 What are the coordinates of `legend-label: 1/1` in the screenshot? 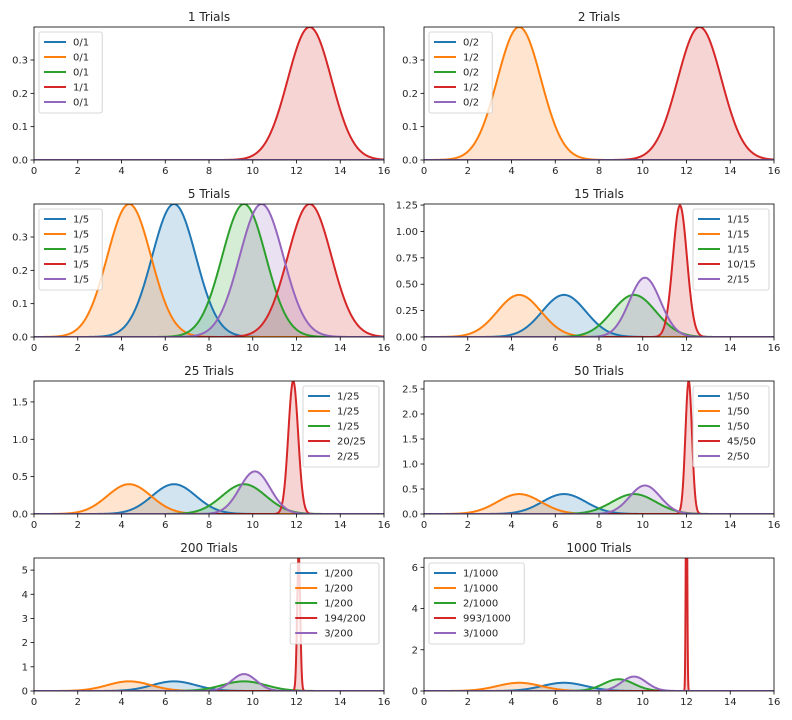 It's located at (81, 88).